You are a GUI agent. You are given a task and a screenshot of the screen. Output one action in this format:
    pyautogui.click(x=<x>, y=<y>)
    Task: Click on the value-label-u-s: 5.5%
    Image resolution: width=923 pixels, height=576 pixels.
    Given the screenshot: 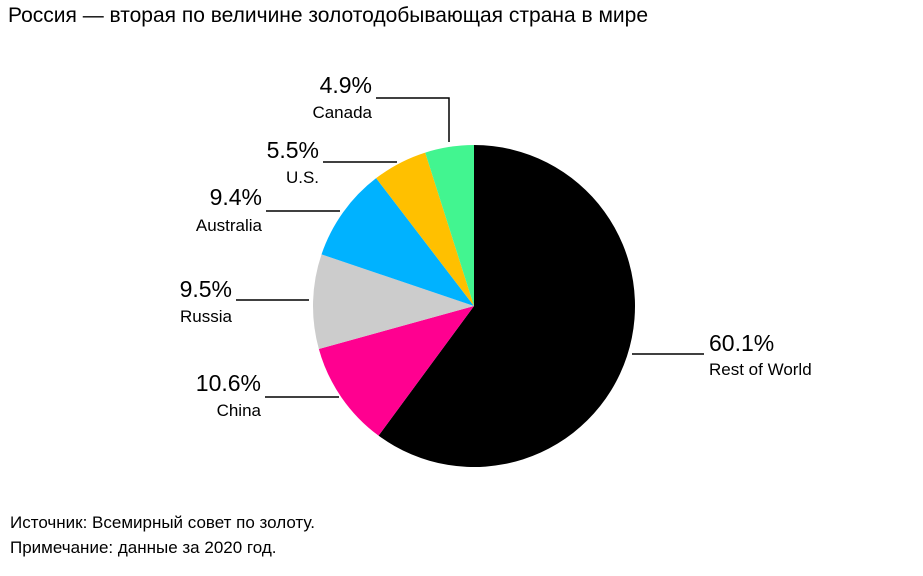 What is the action you would take?
    pyautogui.click(x=293, y=150)
    